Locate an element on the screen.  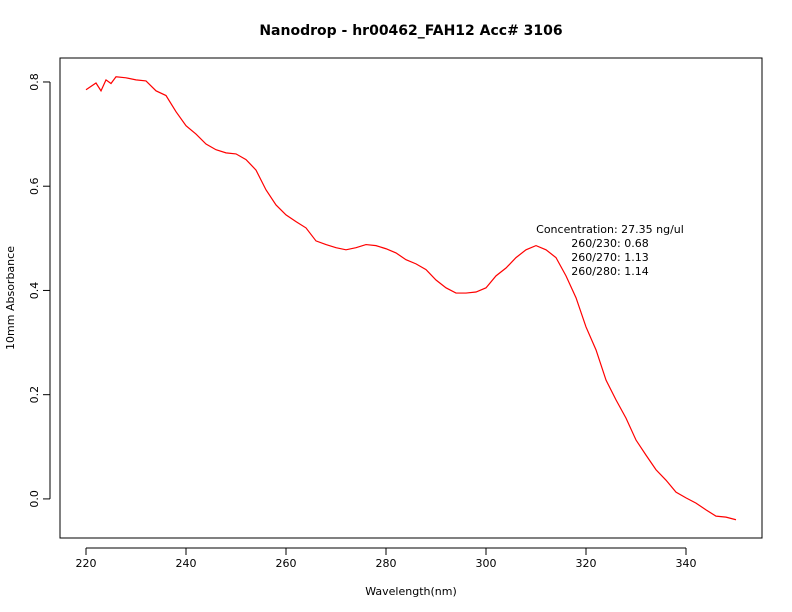
annotation: 260/230: 0.68 is located at coordinates (609, 243).